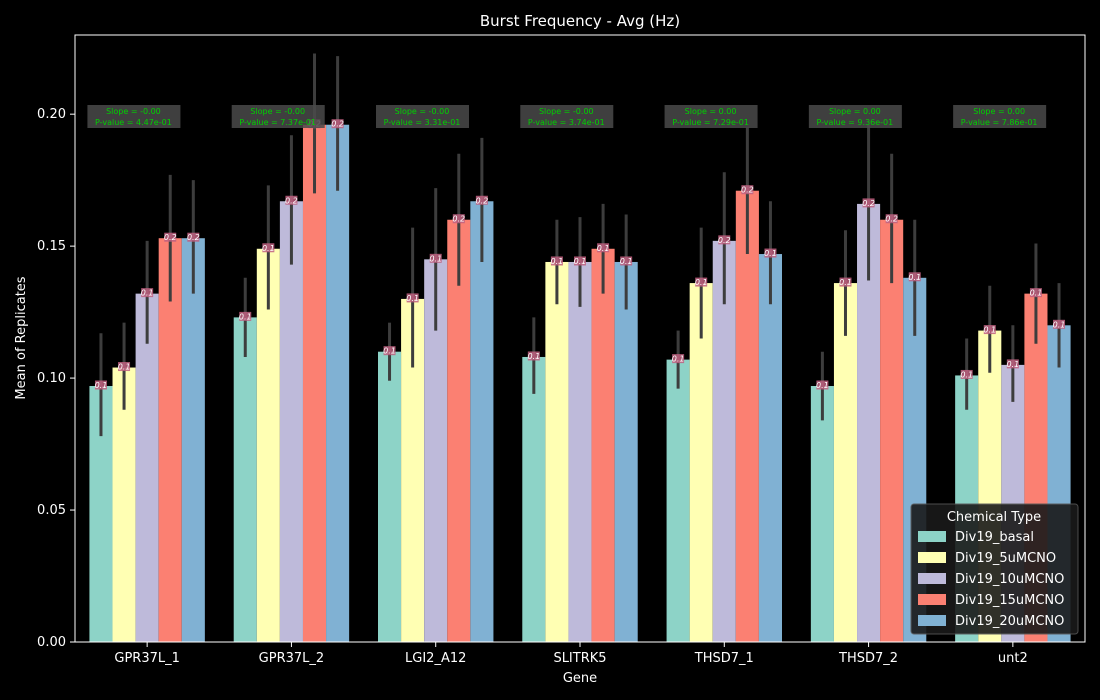 The image size is (1100, 700). I want to click on bar-label-THSD7_1-Div19_15uMCNO: 0.2, so click(747, 190).